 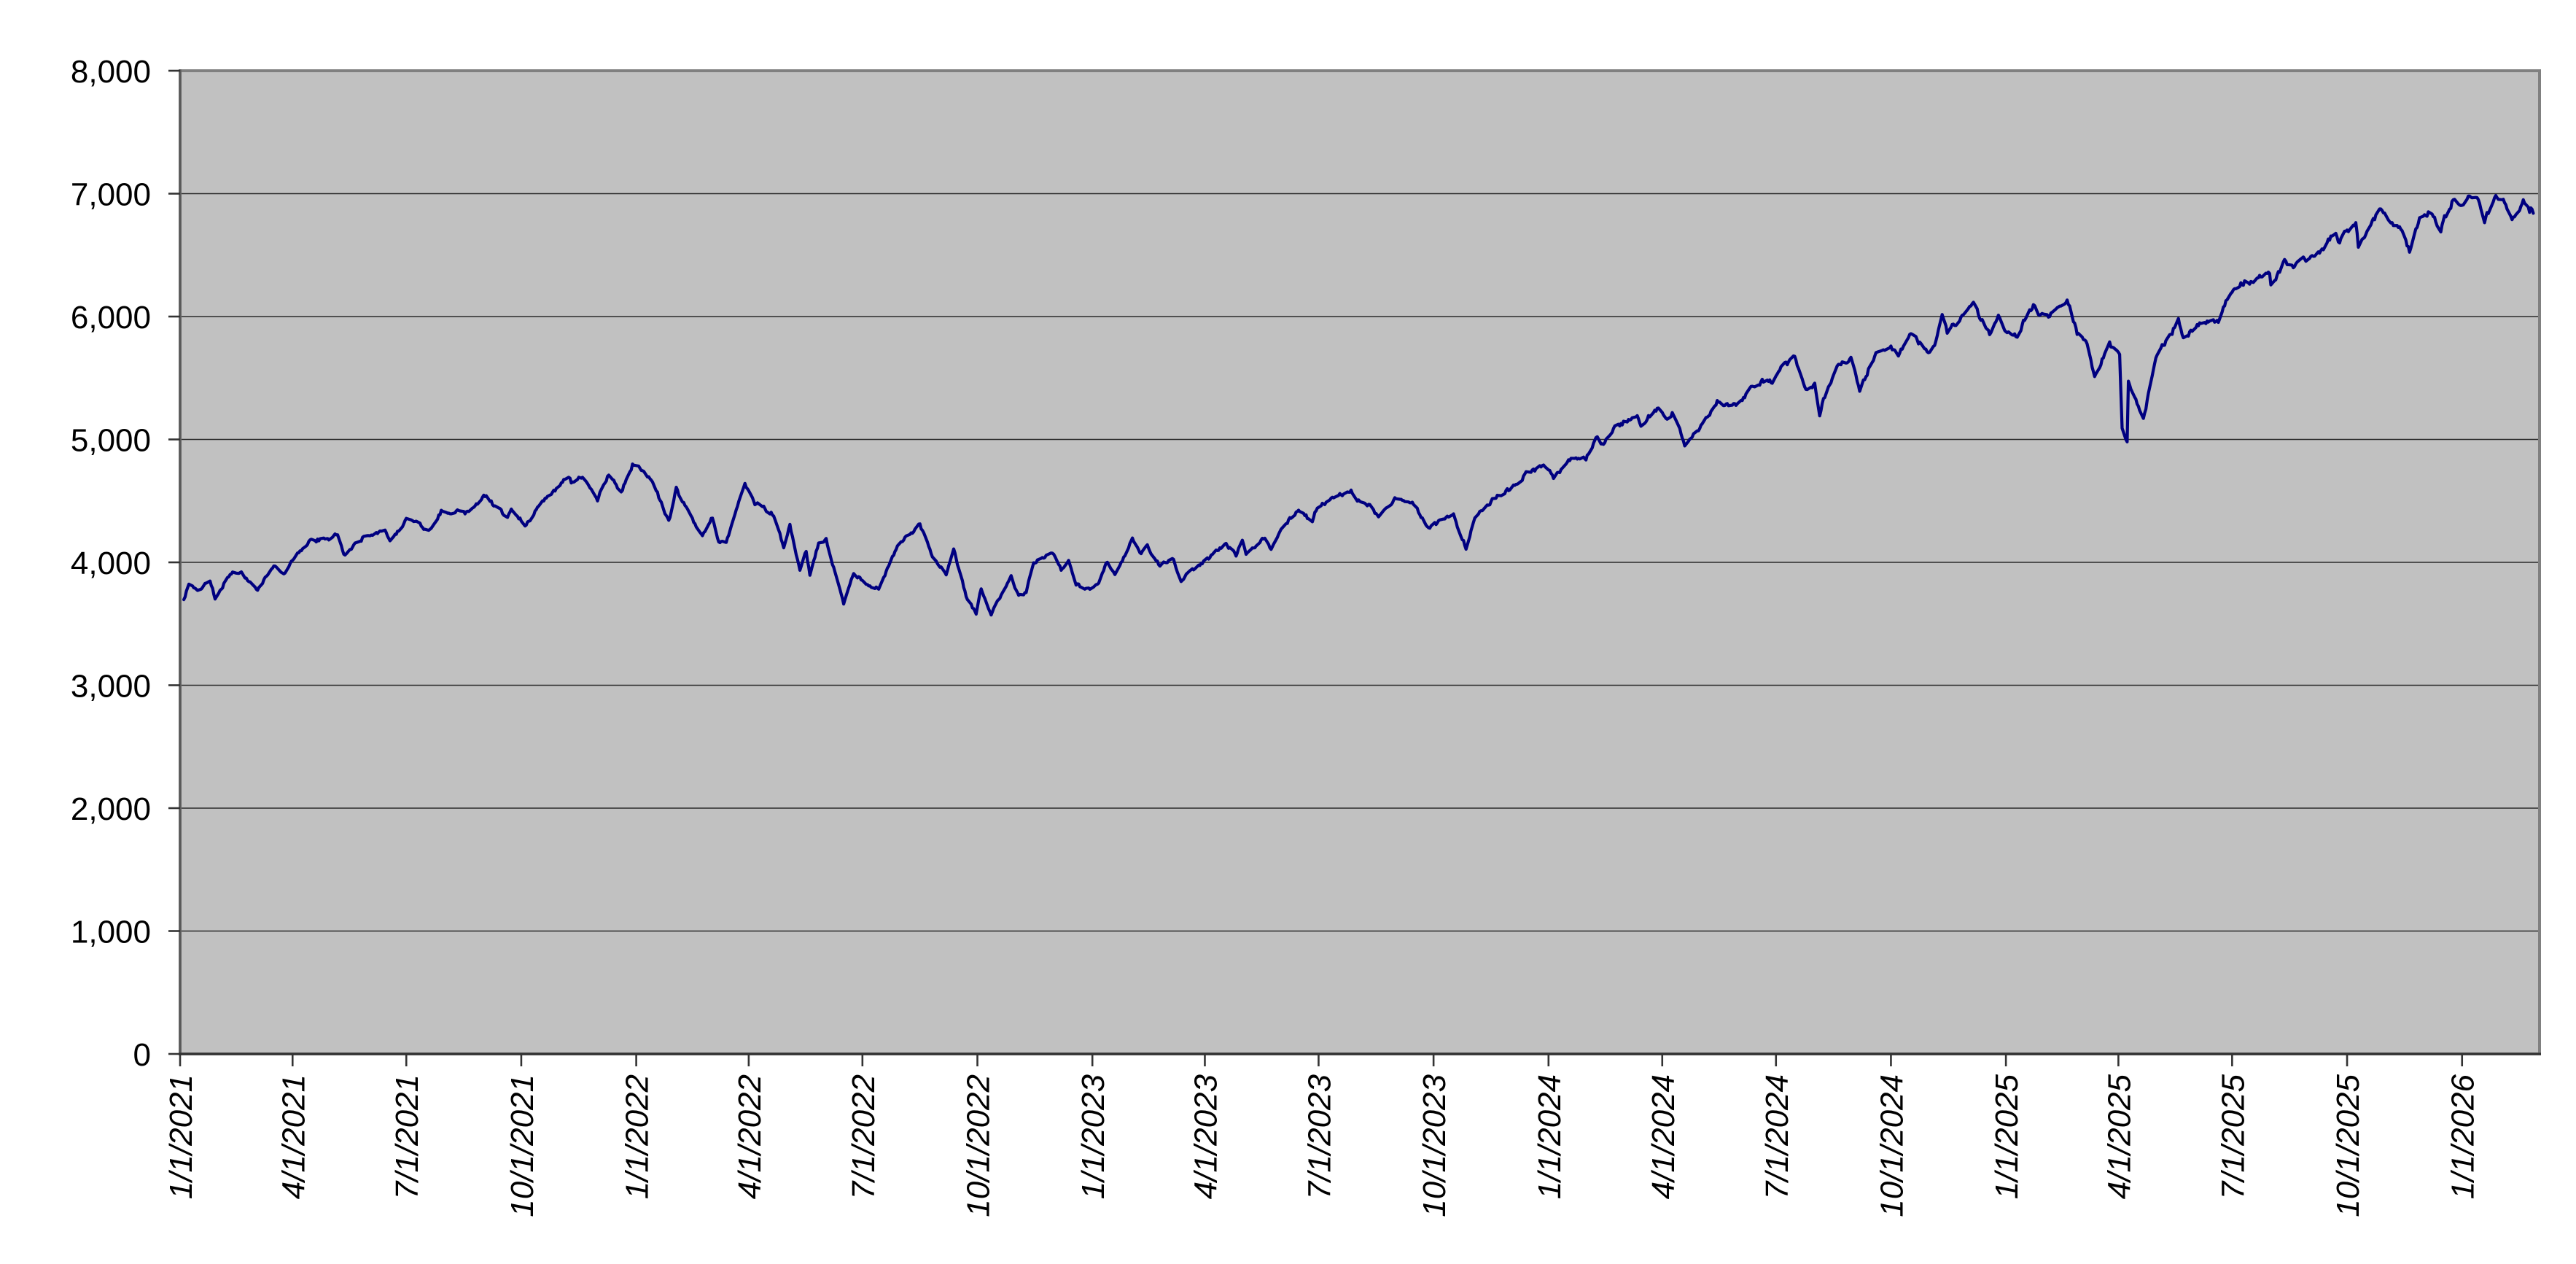 What do you see at coordinates (293, 1136) in the screenshot?
I see `x-axis-label: 4/1/2021` at bounding box center [293, 1136].